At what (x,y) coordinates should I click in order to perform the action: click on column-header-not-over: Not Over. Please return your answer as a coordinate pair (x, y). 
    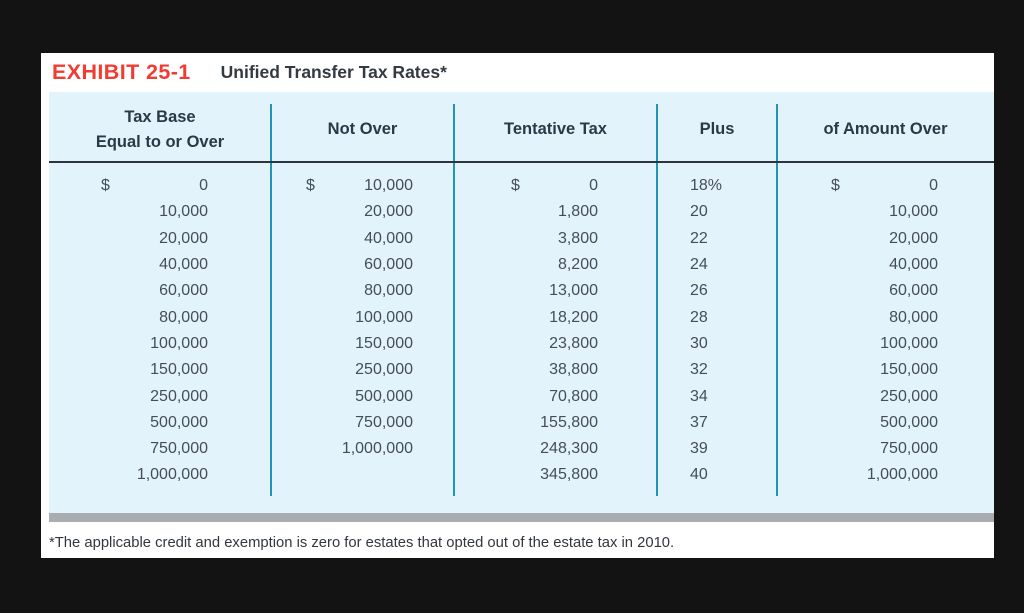
    Looking at the image, I should click on (362, 129).